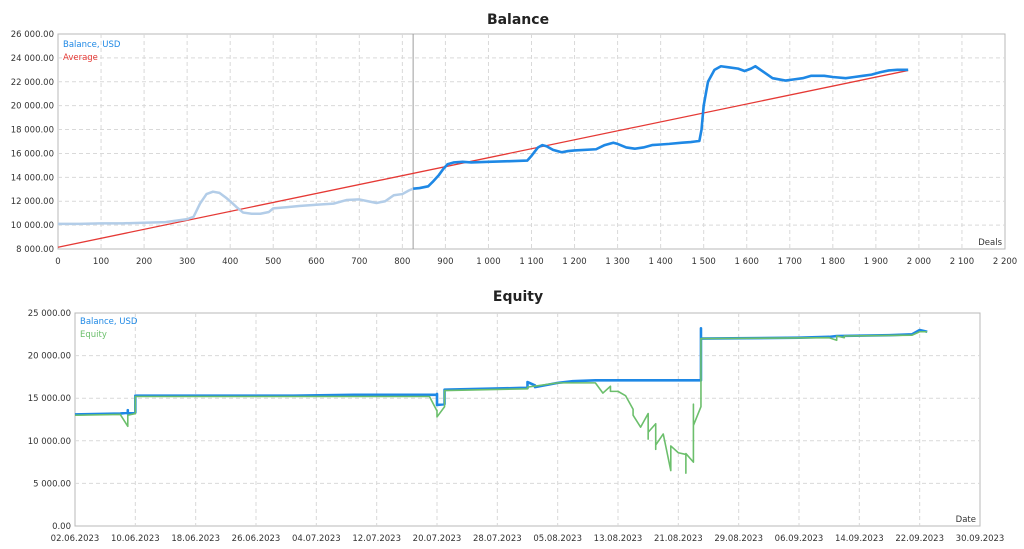  I want to click on equity-y-tick: 20 000.00, so click(49, 357).